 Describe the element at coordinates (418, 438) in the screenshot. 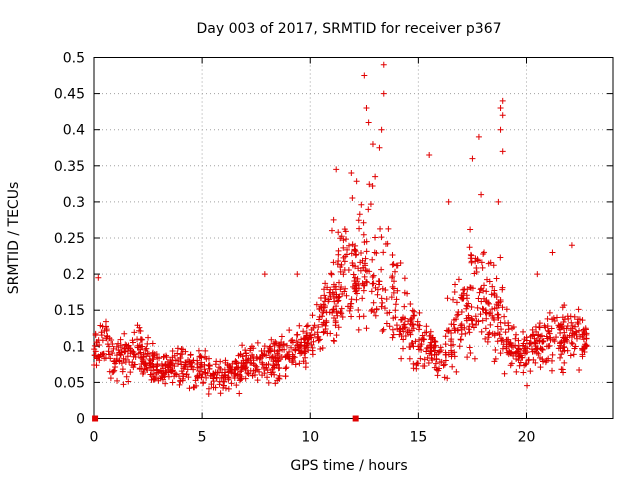

I see `x-tick-label: 15` at that location.